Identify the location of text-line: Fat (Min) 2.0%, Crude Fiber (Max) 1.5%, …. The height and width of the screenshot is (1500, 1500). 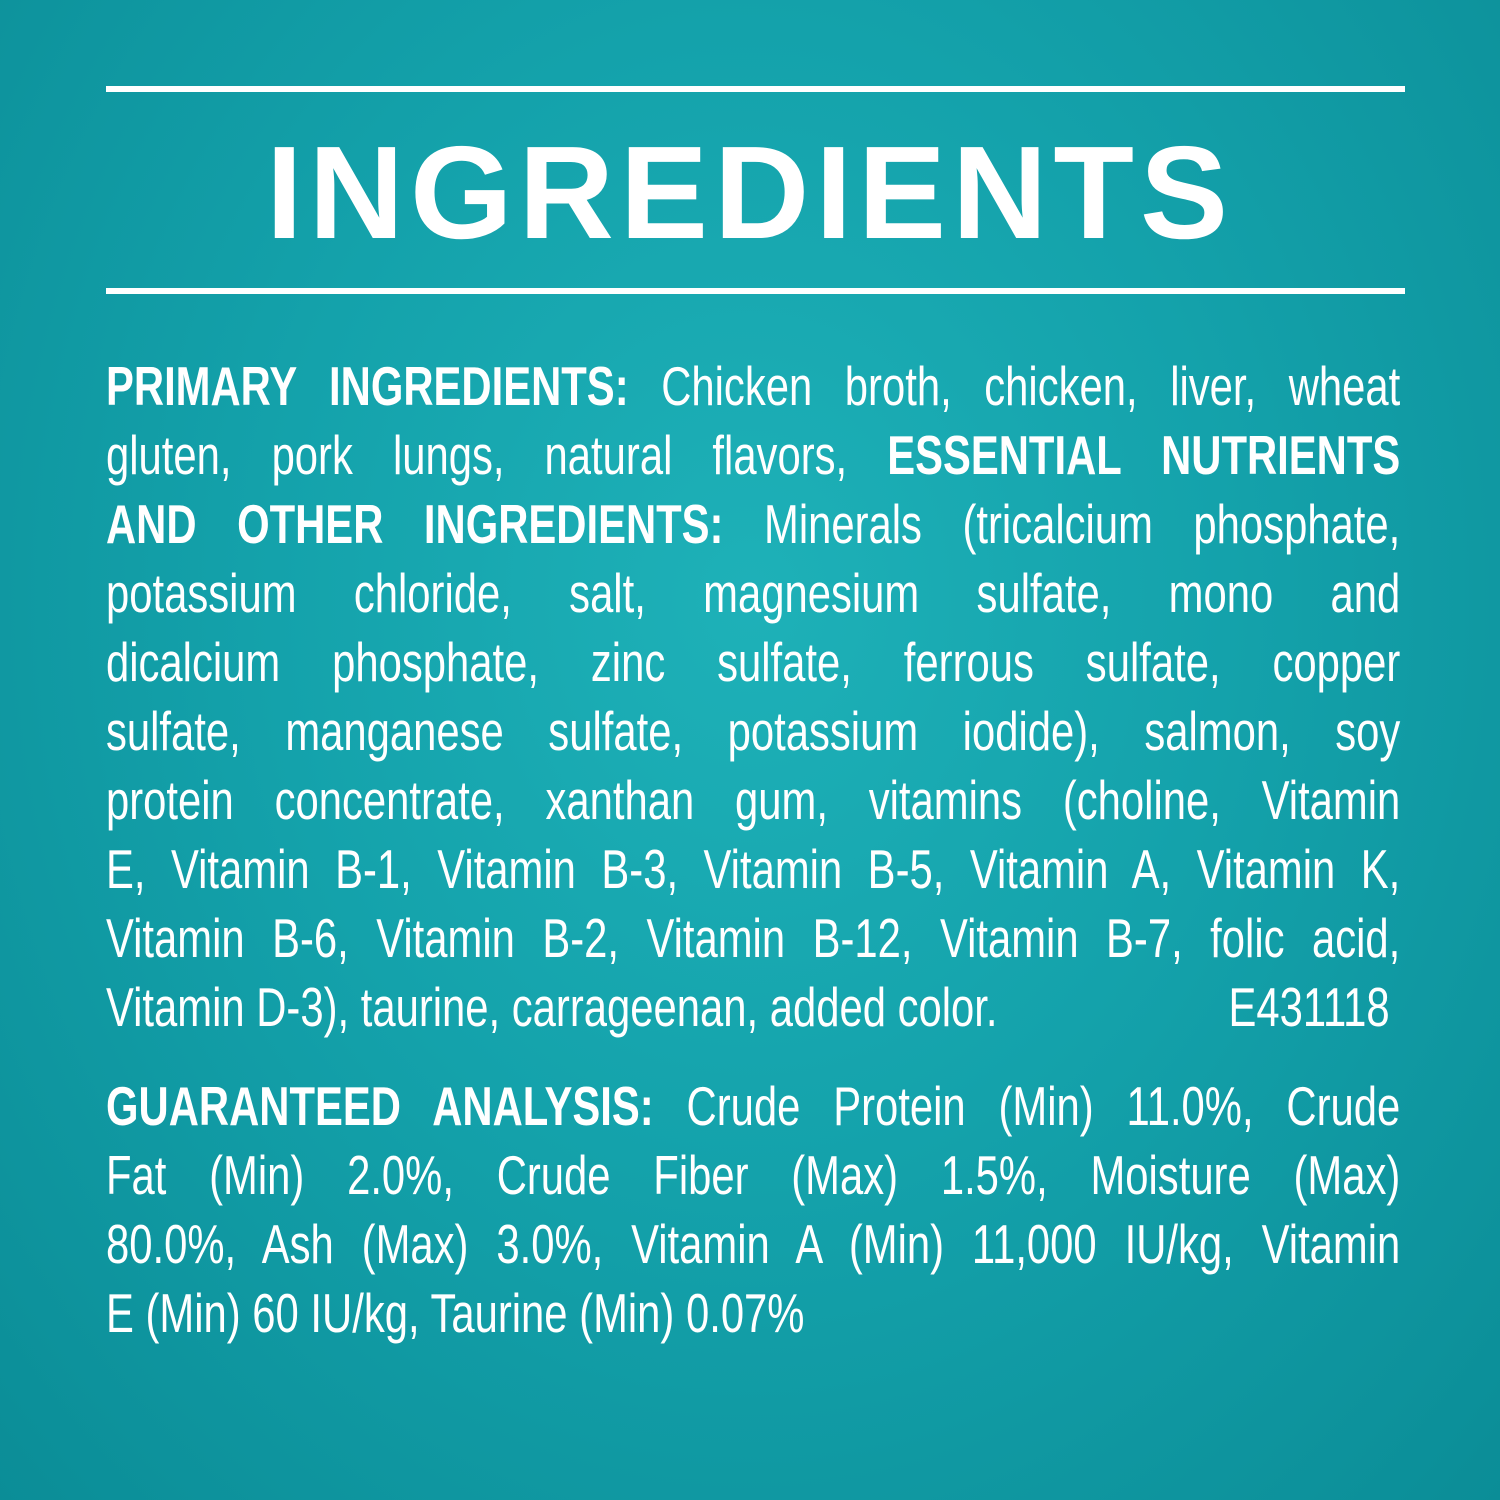
(753, 1175).